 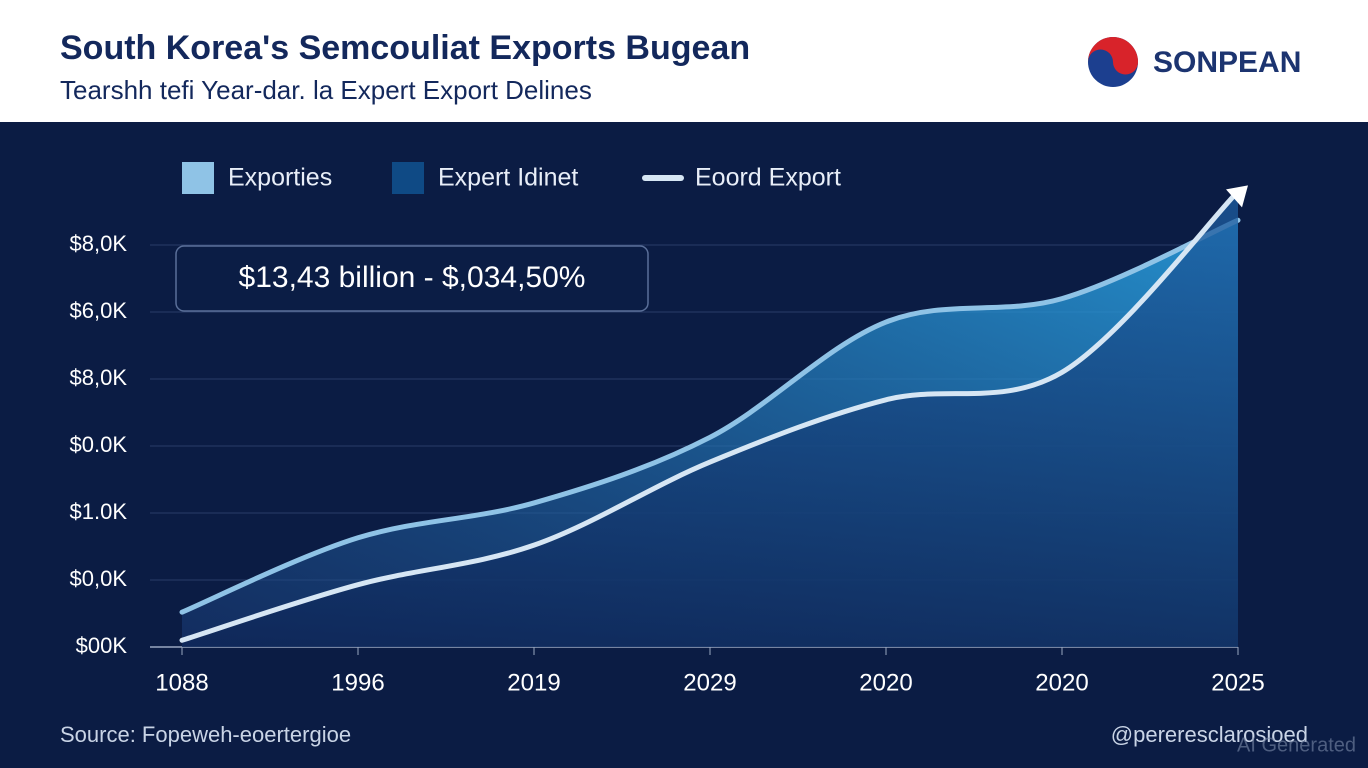 I want to click on annotation: $13,43 billion - $,034,50%, so click(x=412, y=277).